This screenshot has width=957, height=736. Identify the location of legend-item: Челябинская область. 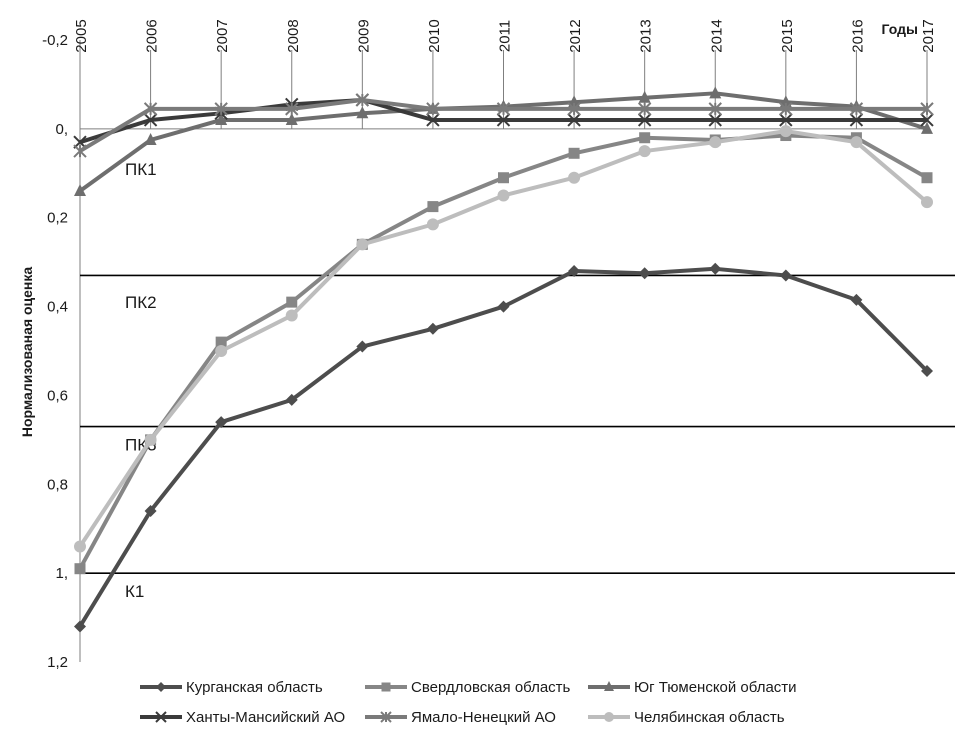
(686, 717).